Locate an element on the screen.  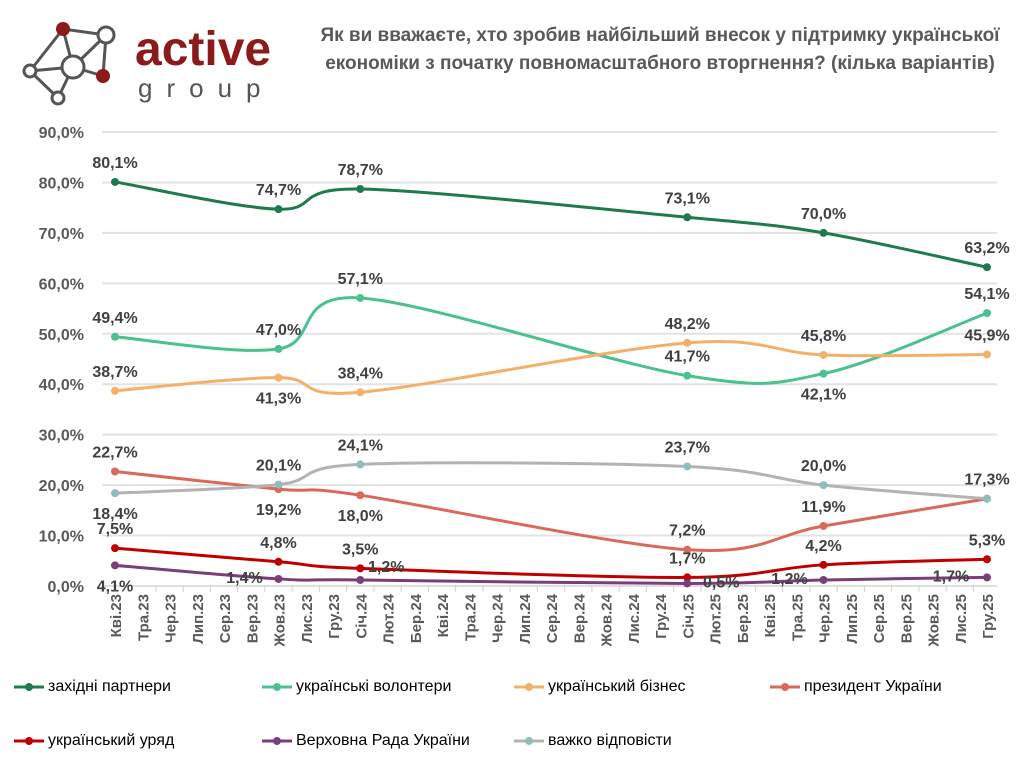
data-label: 45,8% is located at coordinates (823, 336).